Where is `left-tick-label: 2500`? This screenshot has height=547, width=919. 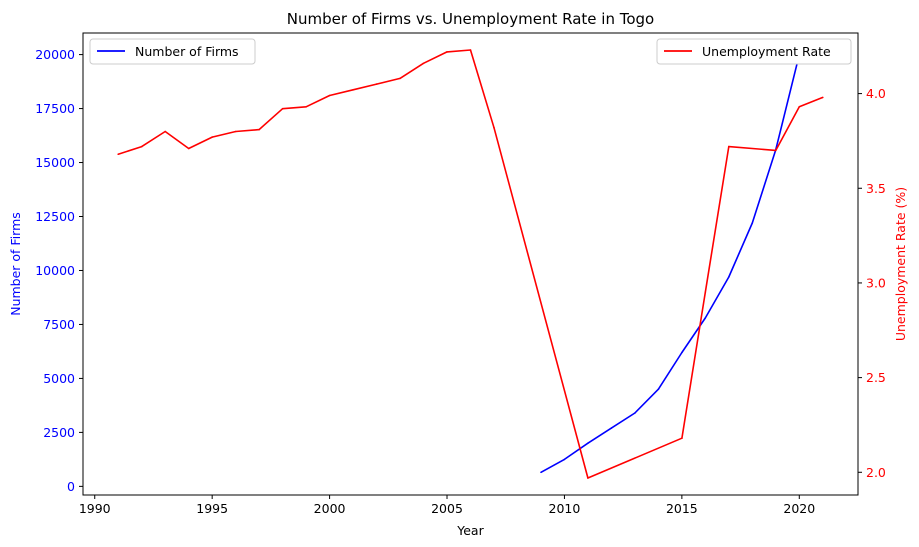
left-tick-label: 2500 is located at coordinates (59, 432).